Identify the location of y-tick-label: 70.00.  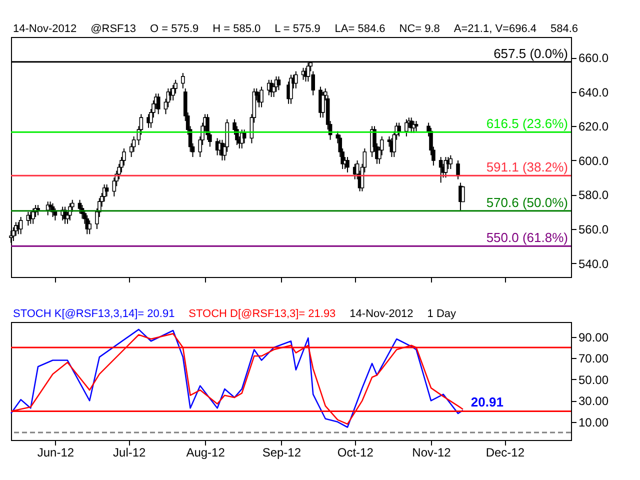
(593, 359).